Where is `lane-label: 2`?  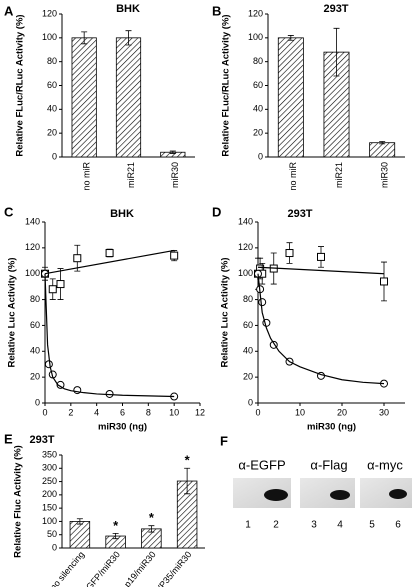 lane-label: 2 is located at coordinates (276, 525).